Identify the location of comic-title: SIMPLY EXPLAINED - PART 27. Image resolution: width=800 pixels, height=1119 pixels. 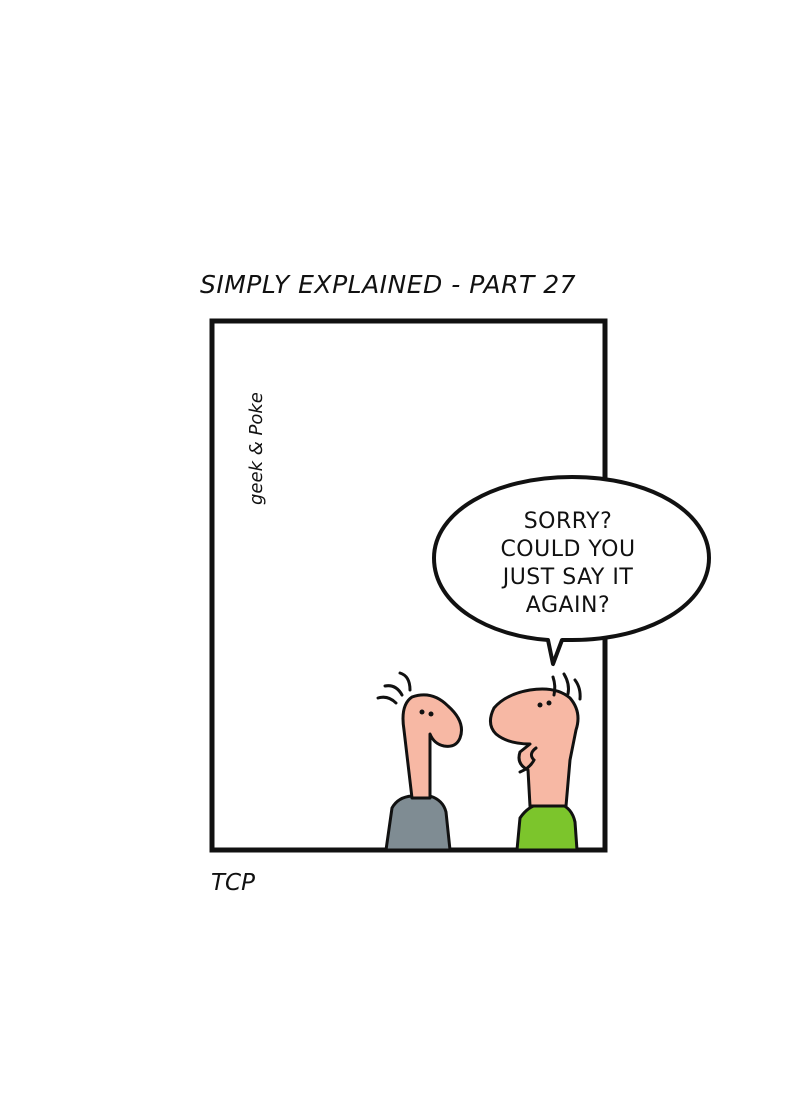
(388, 284).